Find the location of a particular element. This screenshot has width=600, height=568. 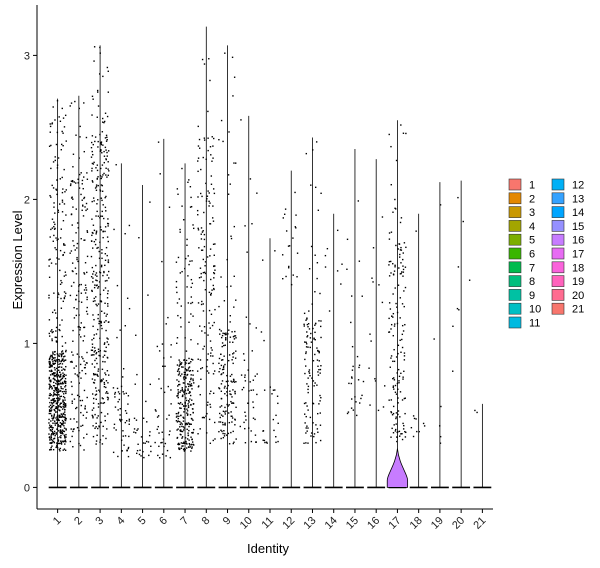

legend-label: 7 is located at coordinates (532, 268).